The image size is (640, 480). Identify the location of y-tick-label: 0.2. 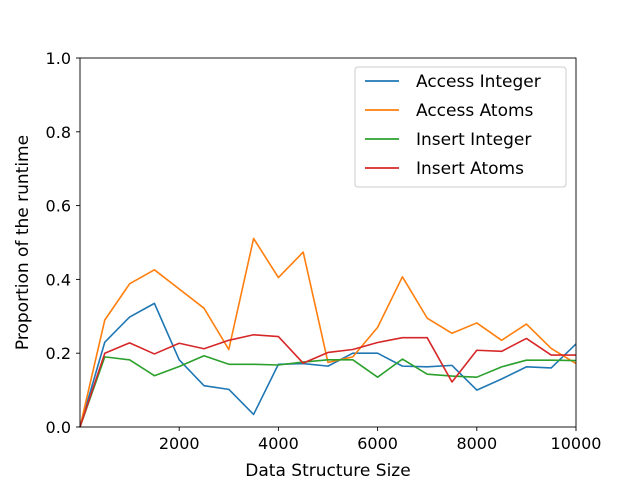
(58, 353).